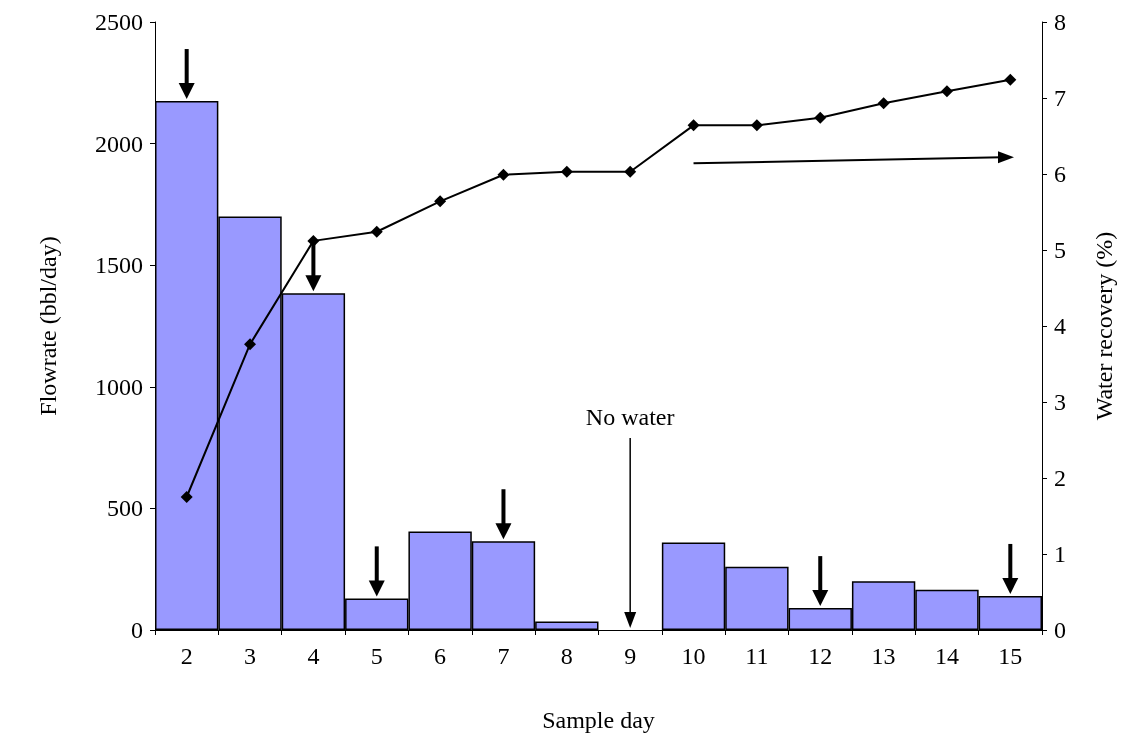 The image size is (1146, 746). What do you see at coordinates (757, 656) in the screenshot?
I see `x-tick-label: 11` at bounding box center [757, 656].